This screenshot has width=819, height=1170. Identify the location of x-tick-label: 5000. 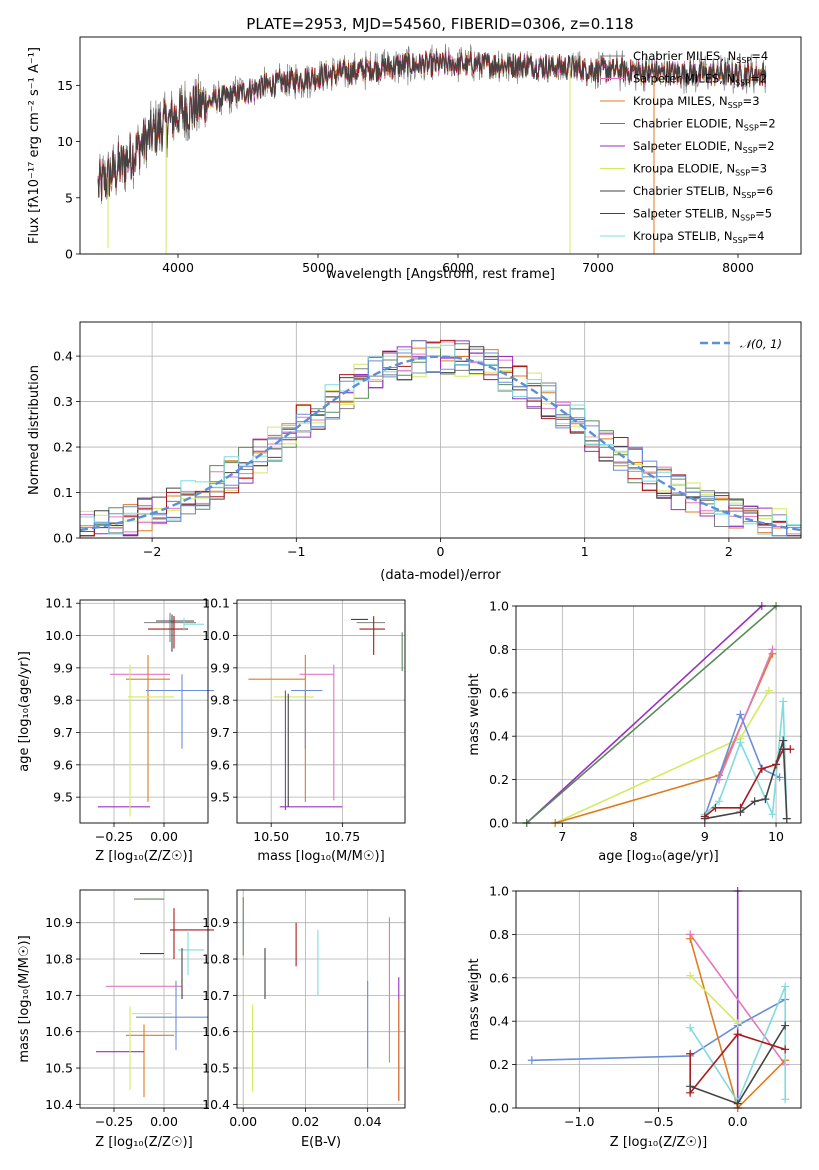
(318, 267).